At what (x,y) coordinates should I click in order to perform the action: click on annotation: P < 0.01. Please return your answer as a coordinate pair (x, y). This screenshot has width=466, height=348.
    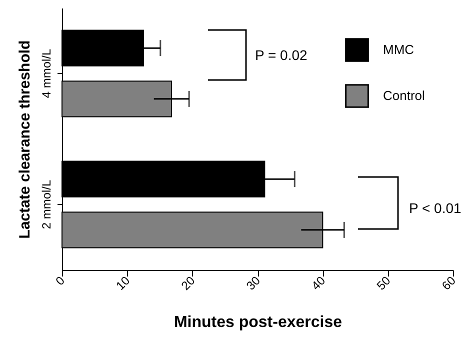
    Looking at the image, I should click on (435, 208).